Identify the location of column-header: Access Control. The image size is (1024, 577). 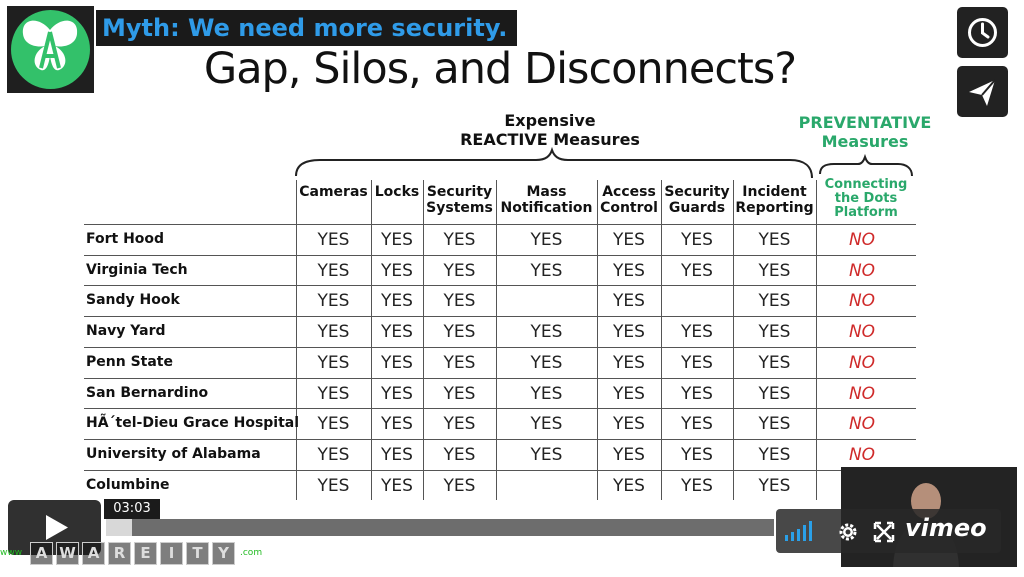
(629, 200).